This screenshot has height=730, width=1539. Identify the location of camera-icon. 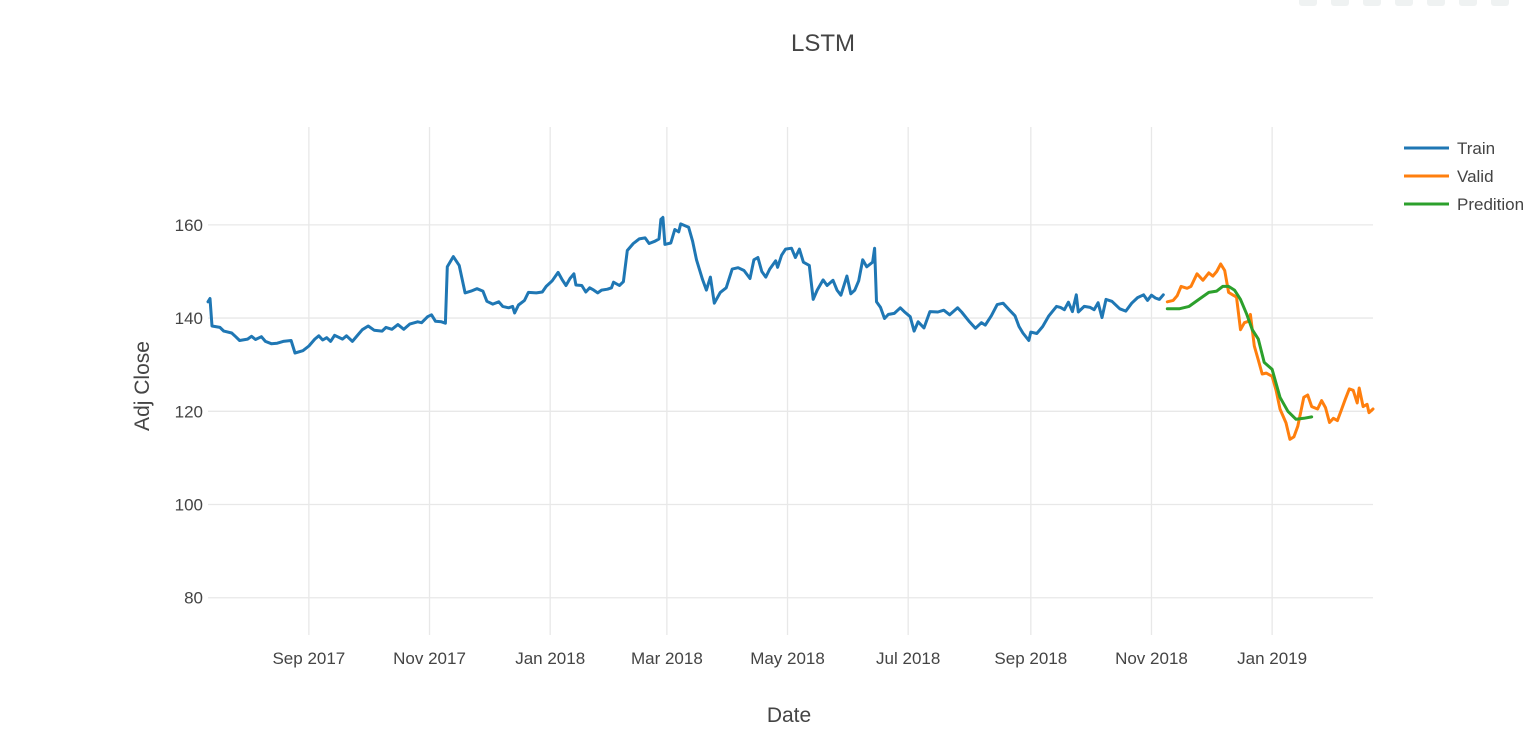
(1308, 3).